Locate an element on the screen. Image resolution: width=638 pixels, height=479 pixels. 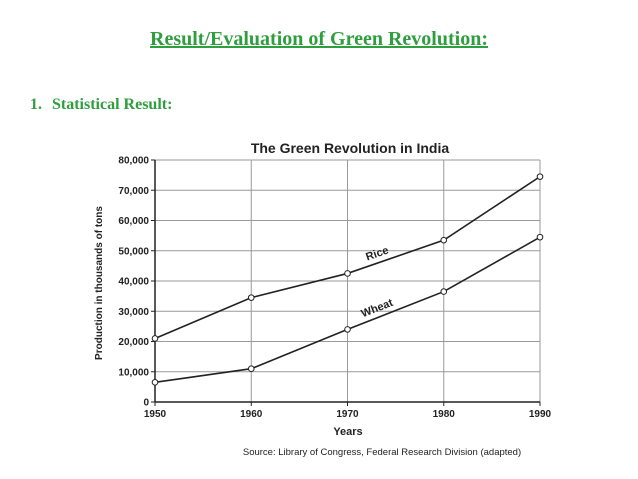
y-tick-label: 50,000 is located at coordinates (133, 251).